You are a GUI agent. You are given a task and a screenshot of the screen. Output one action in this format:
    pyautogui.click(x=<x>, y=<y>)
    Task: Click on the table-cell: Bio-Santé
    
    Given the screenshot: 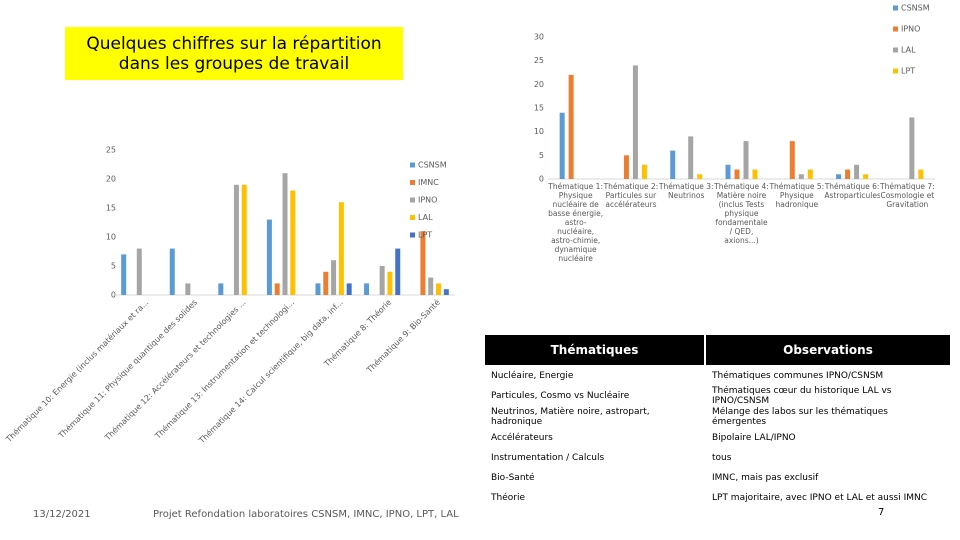 What is the action you would take?
    pyautogui.click(x=594, y=477)
    